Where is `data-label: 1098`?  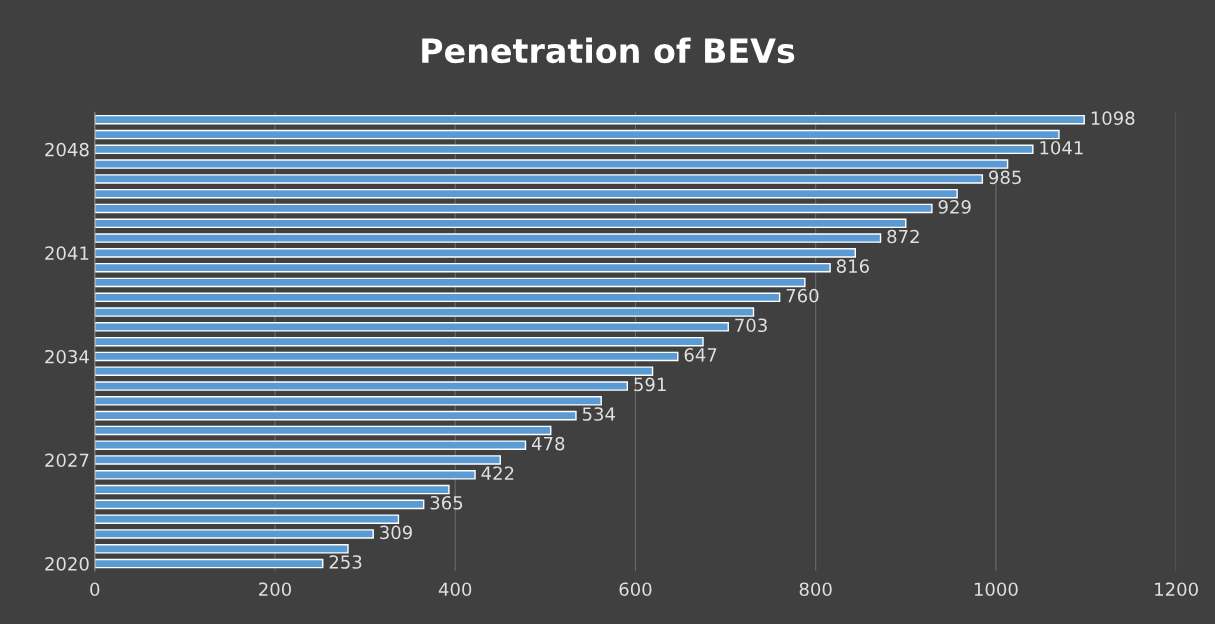
data-label: 1098 is located at coordinates (1113, 118).